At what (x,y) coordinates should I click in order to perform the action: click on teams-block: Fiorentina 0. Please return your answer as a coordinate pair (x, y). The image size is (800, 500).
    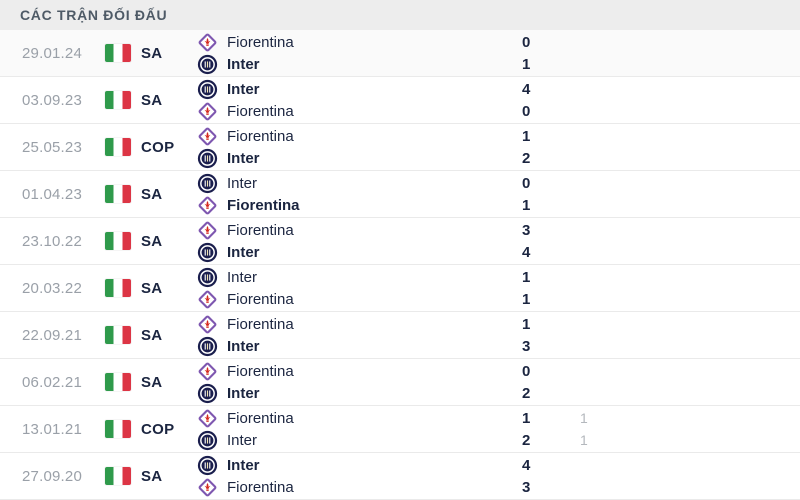
    Looking at the image, I should click on (403, 53).